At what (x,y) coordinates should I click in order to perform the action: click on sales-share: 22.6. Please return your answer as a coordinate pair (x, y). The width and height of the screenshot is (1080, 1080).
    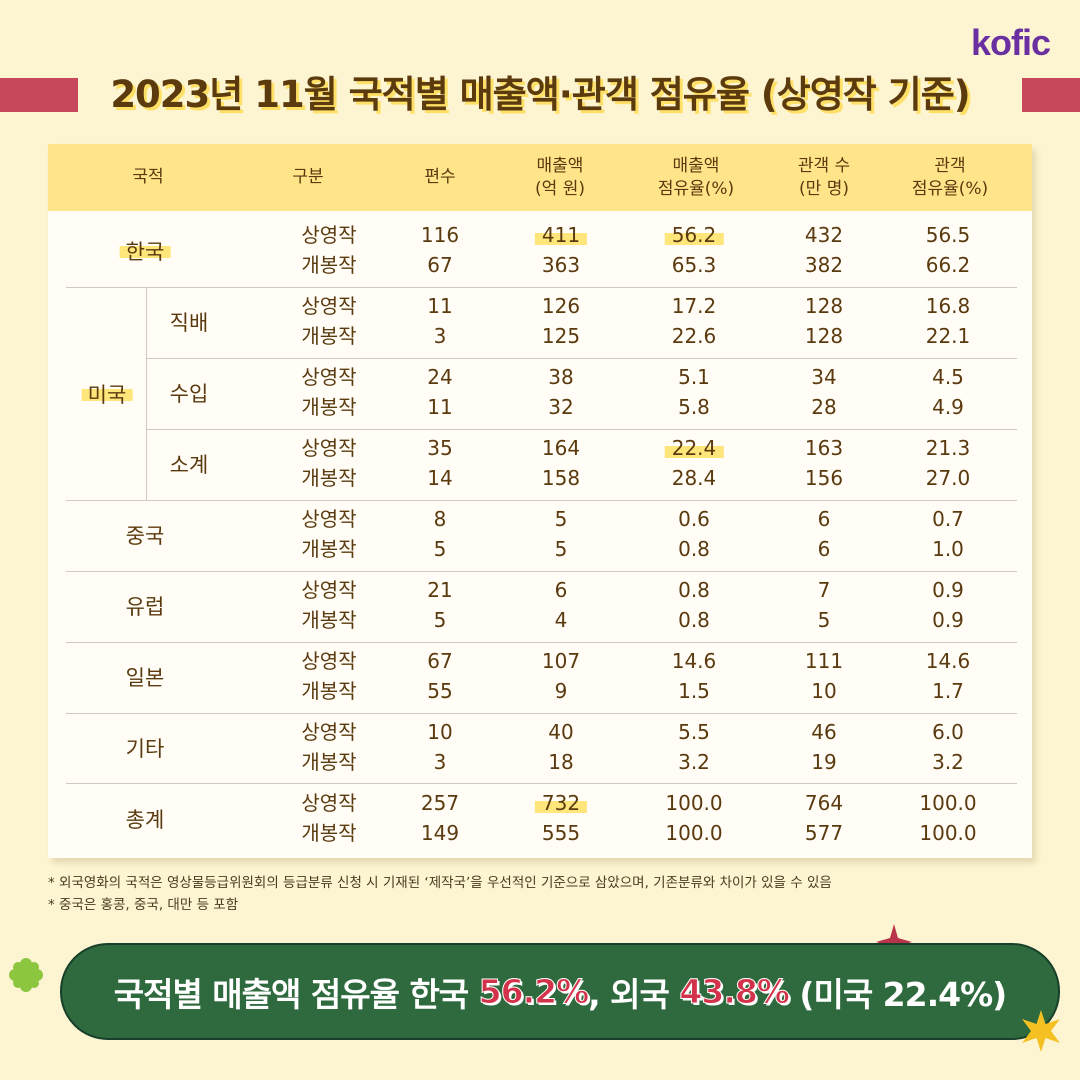
    Looking at the image, I should click on (694, 336).